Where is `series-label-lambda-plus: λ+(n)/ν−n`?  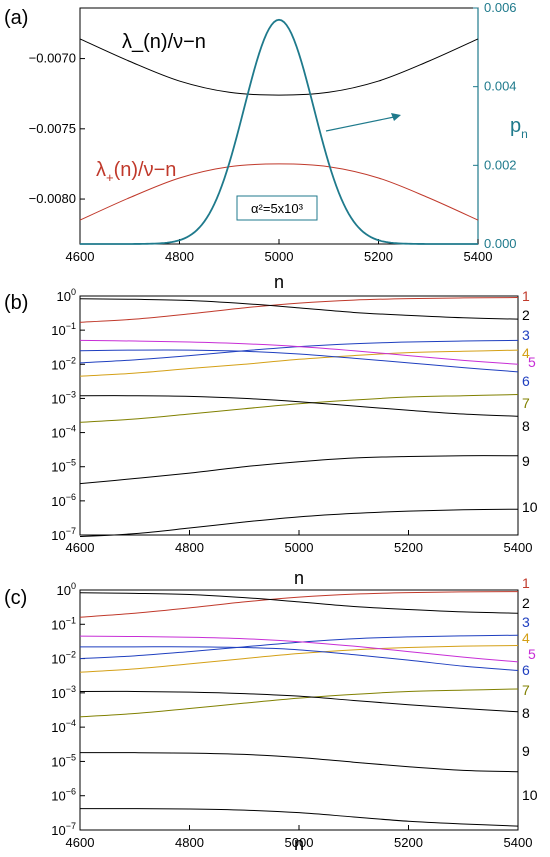 series-label-lambda-plus: λ+(n)/ν−n is located at coordinates (136, 172).